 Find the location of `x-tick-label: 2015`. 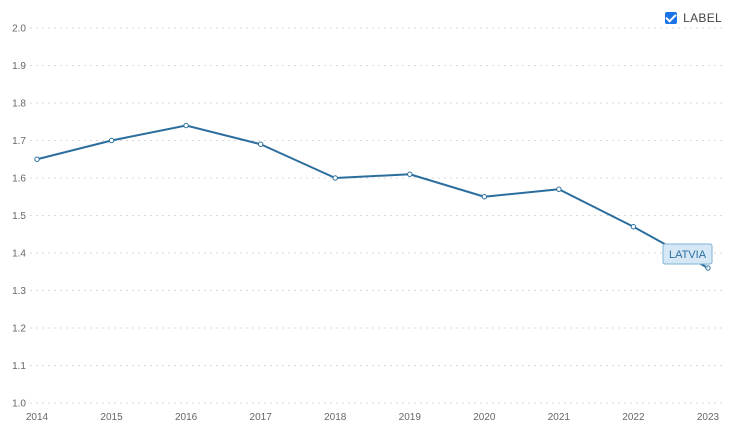

x-tick-label: 2015 is located at coordinates (111, 417).